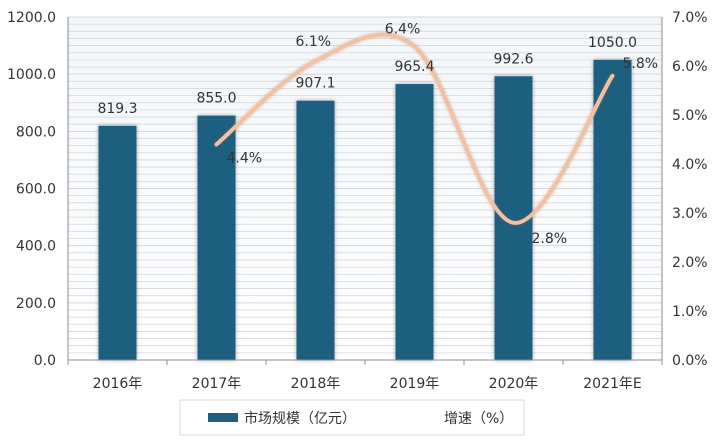 The height and width of the screenshot is (446, 719). I want to click on y-left-tick-label: 200.0, so click(36, 304).